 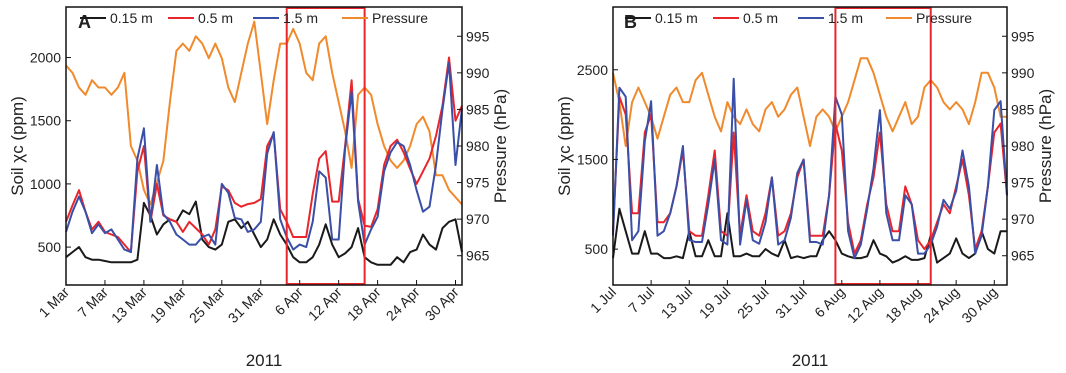 What do you see at coordinates (364, 304) in the screenshot?
I see `x-tick-label: 18 Apr` at bounding box center [364, 304].